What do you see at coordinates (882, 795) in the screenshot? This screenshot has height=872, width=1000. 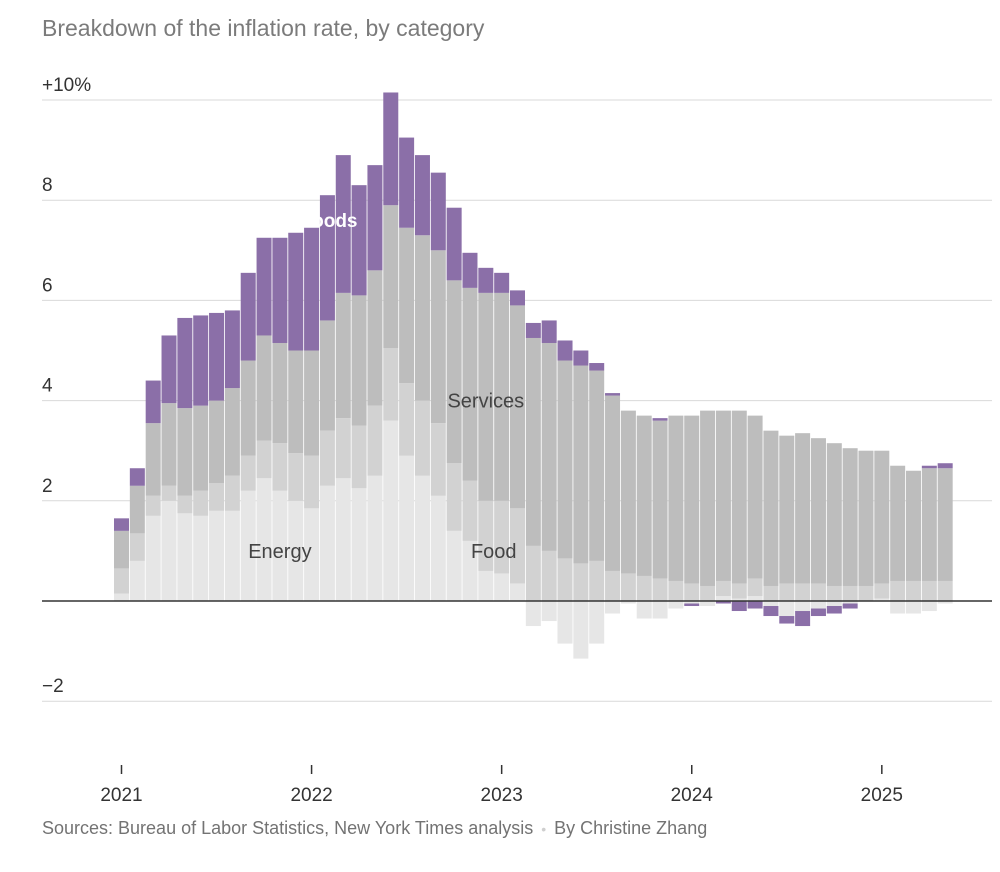 I see `x-tick-label: 2025` at bounding box center [882, 795].